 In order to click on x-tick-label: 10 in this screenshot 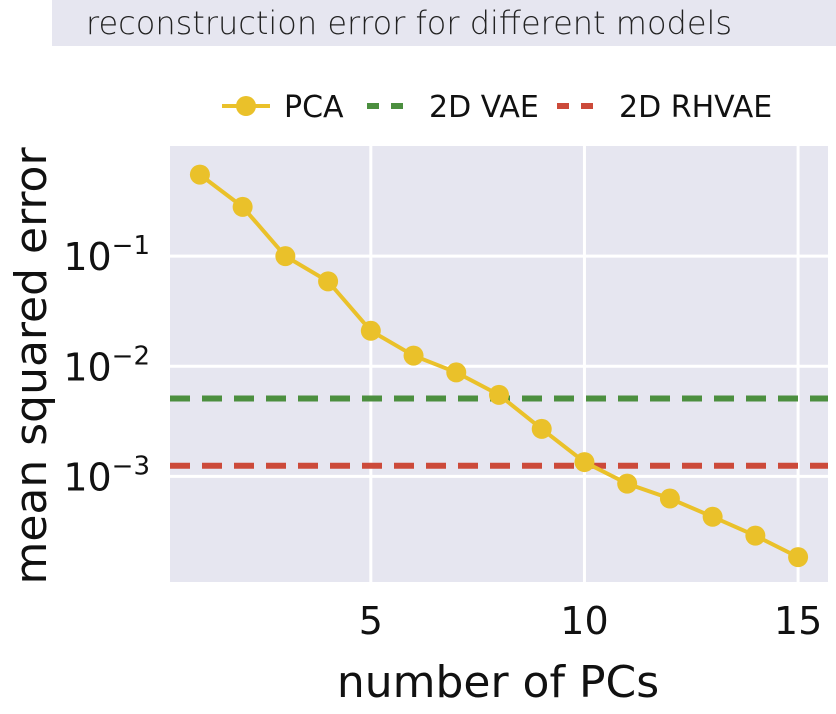, I will do `click(584, 621)`.